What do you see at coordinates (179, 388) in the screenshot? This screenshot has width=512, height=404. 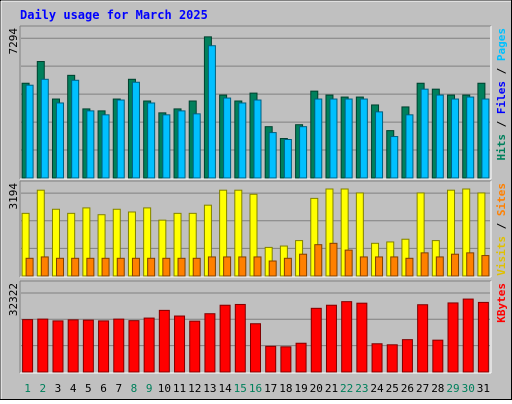 I see `x-tick-label-day-11: 11` at bounding box center [179, 388].